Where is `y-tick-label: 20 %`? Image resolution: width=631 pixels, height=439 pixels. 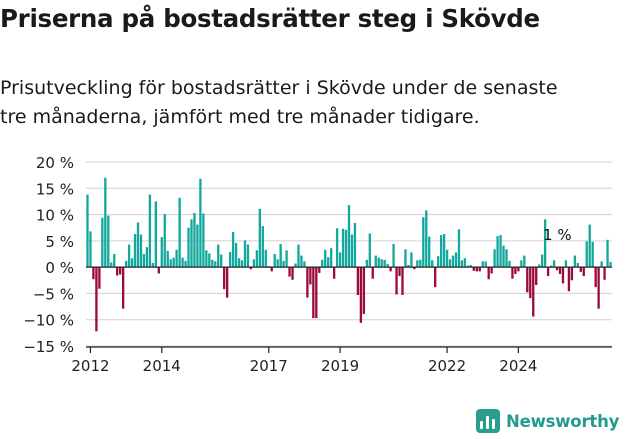 y-tick-label: 20 % is located at coordinates (55, 163).